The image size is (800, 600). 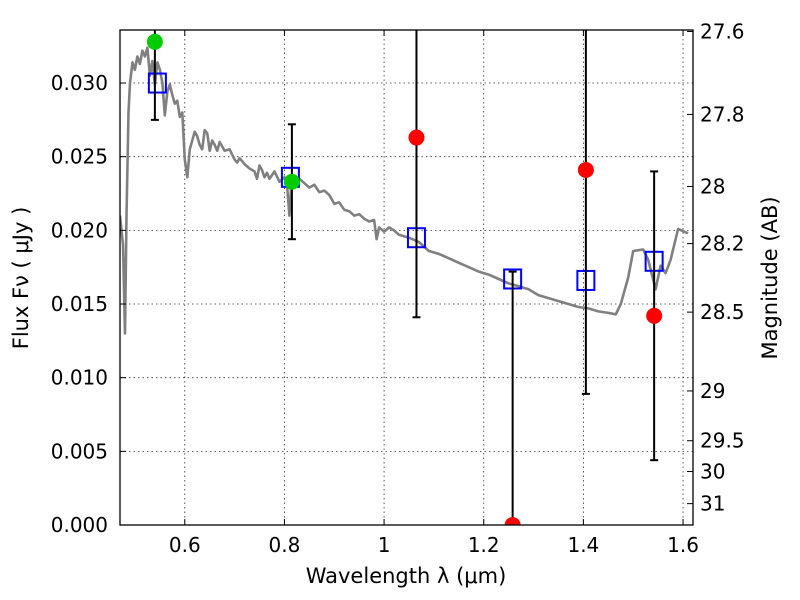 I want to click on y2-tick-label: 30, so click(x=712, y=472).